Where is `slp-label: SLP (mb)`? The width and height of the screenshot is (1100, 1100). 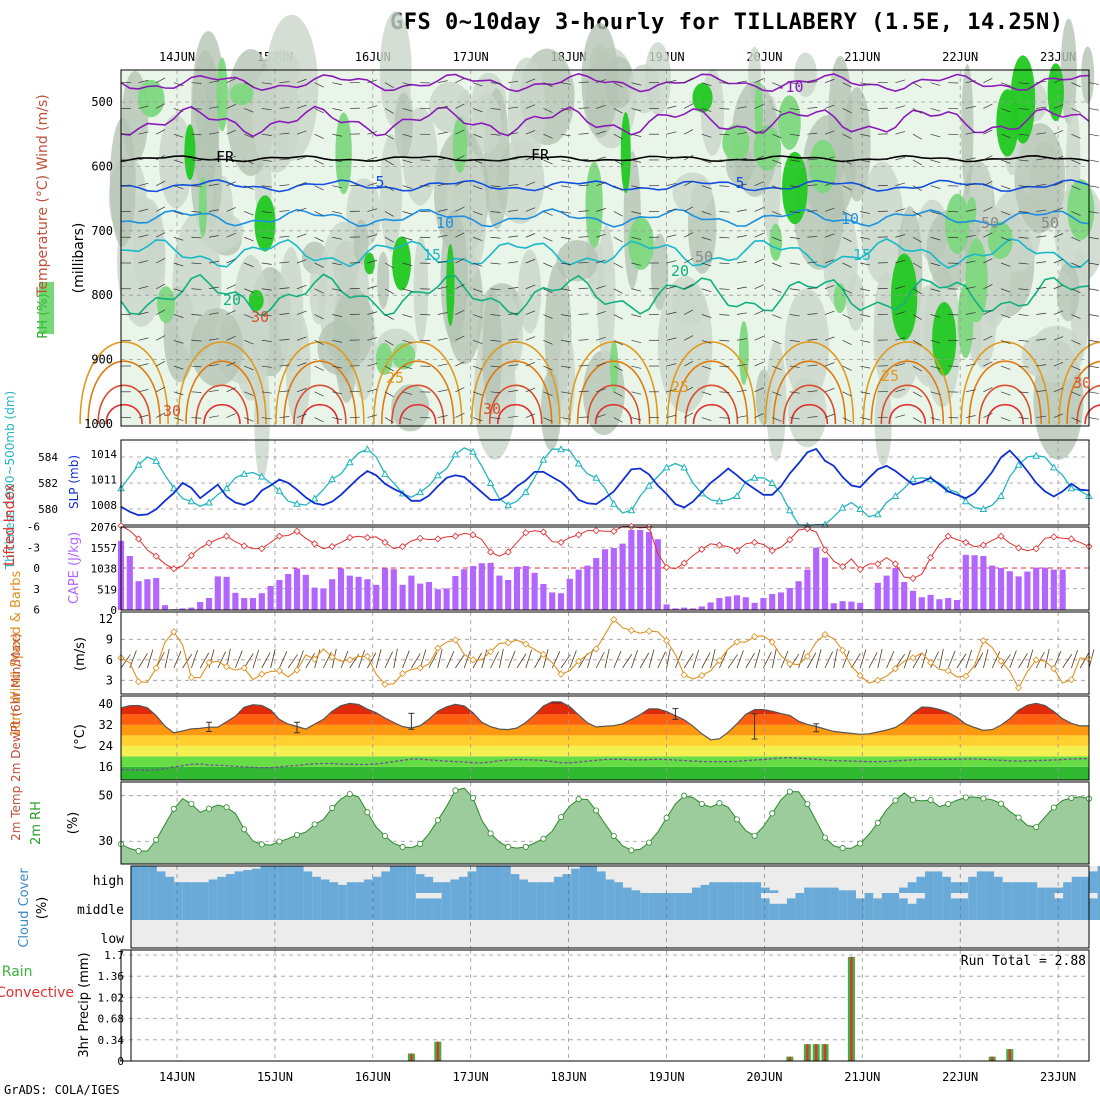
slp-label: SLP (mb) is located at coordinates (74, 482).